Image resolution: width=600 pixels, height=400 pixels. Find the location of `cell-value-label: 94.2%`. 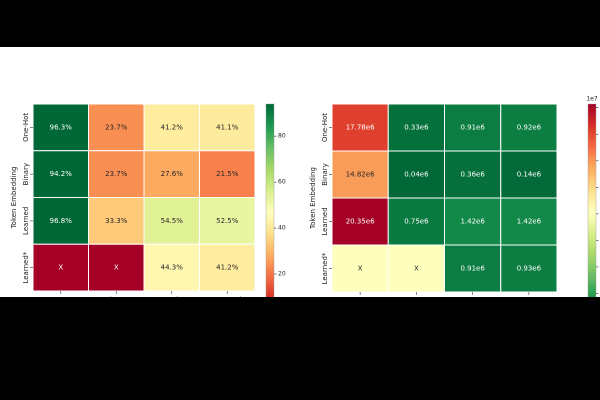

cell-value-label: 94.2% is located at coordinates (61, 174).